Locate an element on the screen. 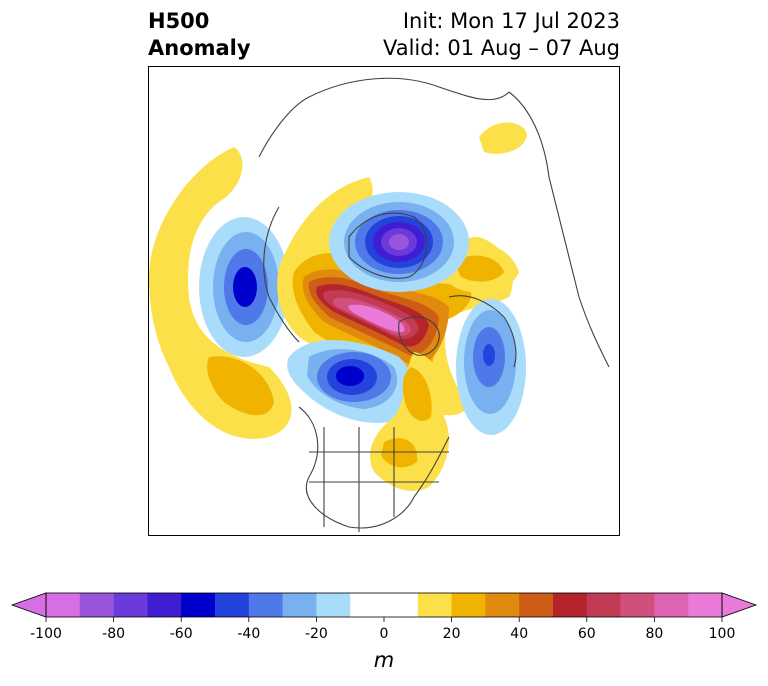  colorbar-tick-label: 60 is located at coordinates (587, 634).